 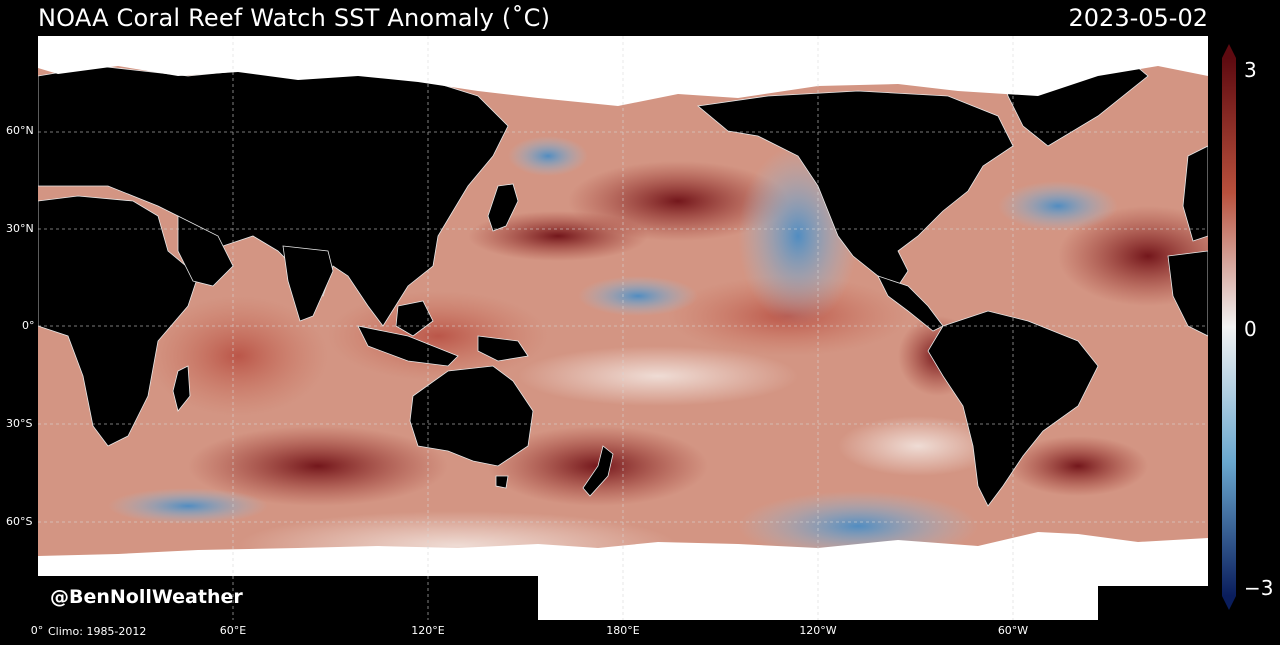 I want to click on colorbar-bottom-arrow, so click(x=1229, y=603).